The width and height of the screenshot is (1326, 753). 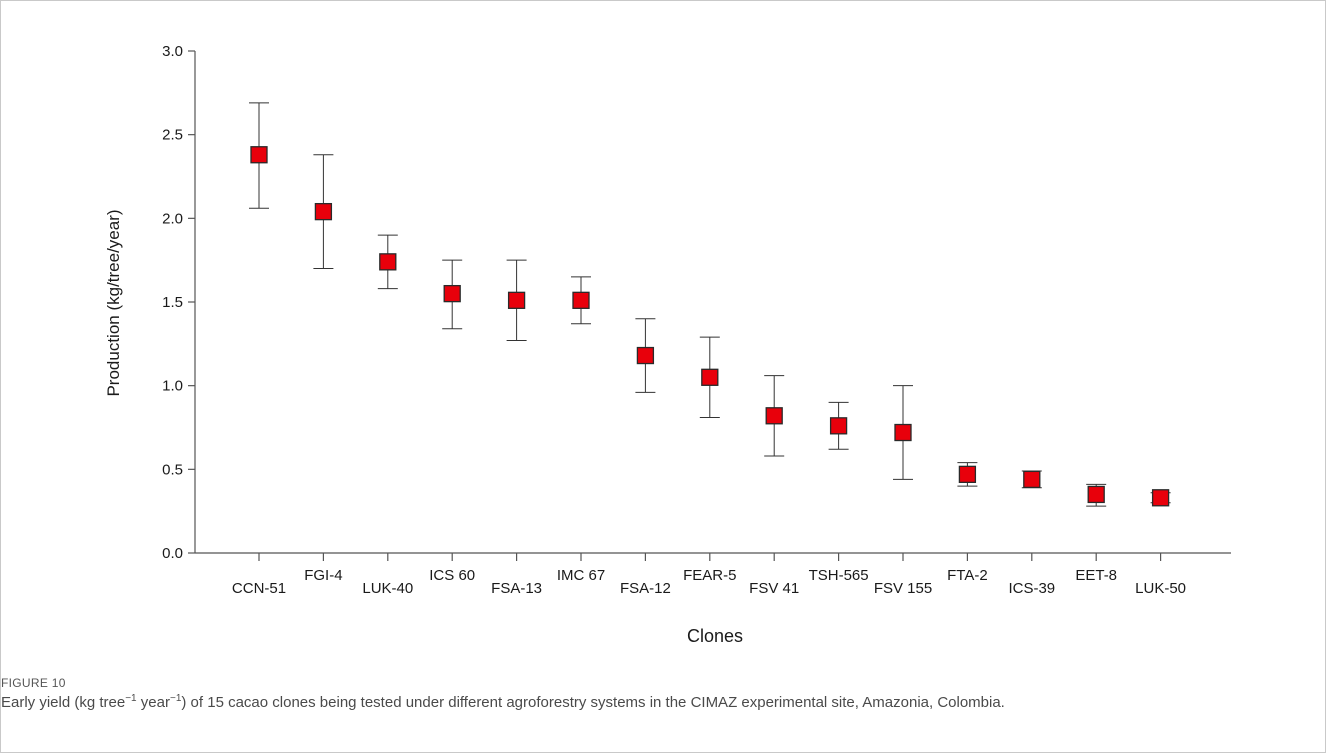 What do you see at coordinates (581, 575) in the screenshot?
I see `x-tick-label: IMC 67` at bounding box center [581, 575].